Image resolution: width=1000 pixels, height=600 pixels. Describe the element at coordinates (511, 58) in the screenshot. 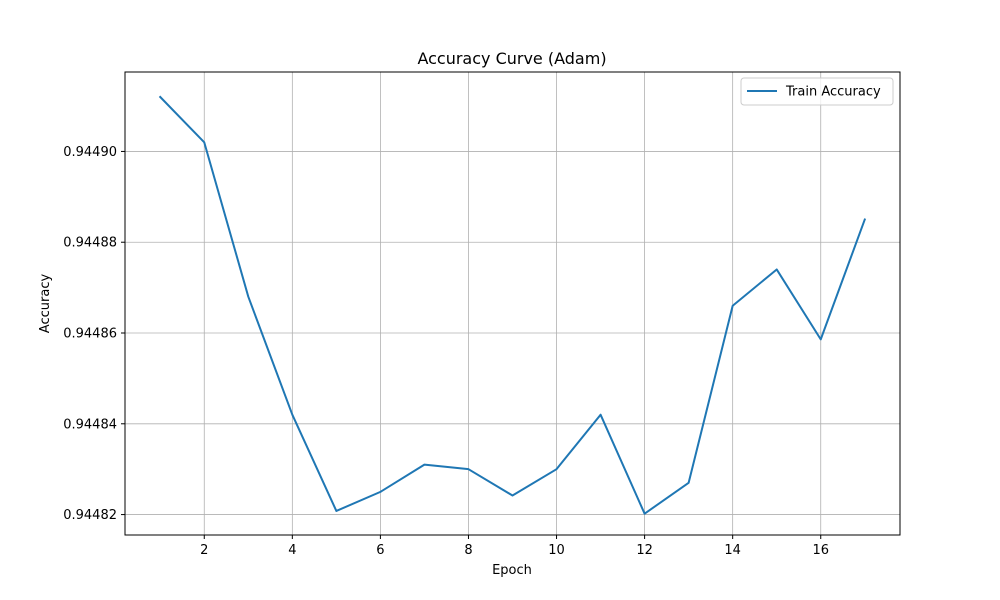

I see `chart-title: Accuracy Curve (Adam)` at that location.